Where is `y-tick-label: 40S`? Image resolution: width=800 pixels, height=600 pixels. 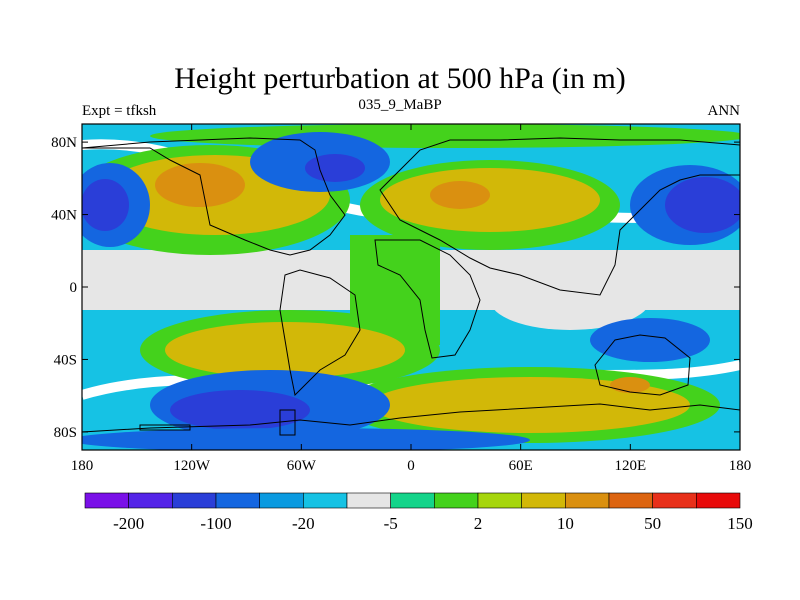
y-tick-label: 40S is located at coordinates (65, 360).